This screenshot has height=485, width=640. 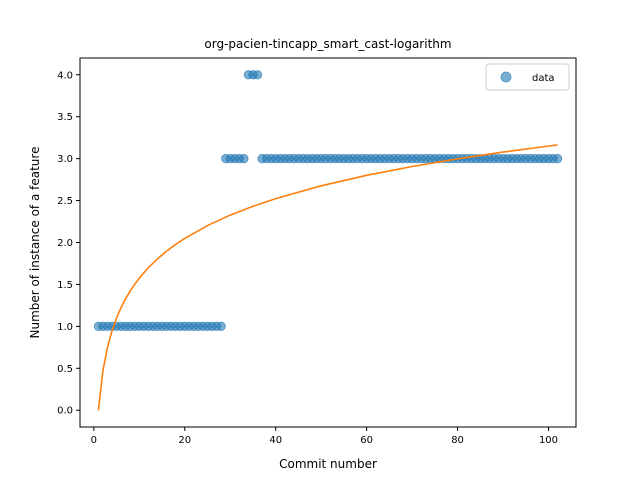 I want to click on y-tick-label: 3.5, so click(x=65, y=117).